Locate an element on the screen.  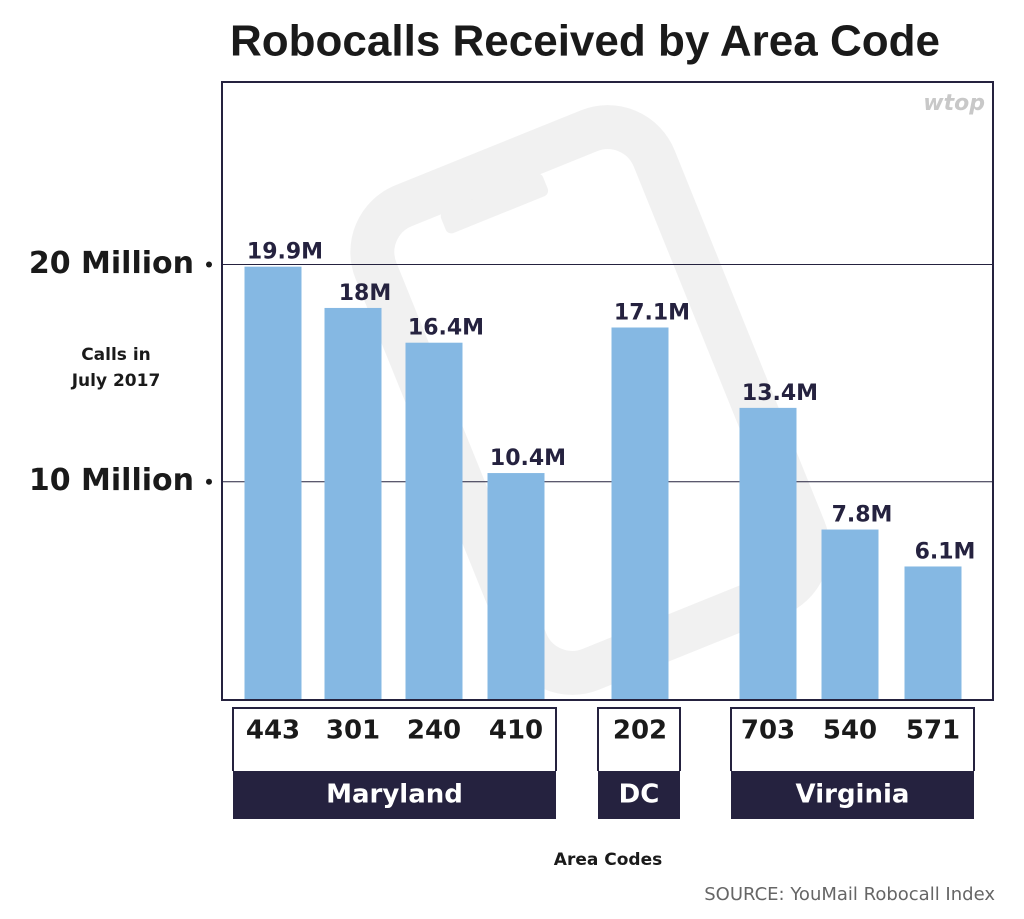
x-tick-label: 703 is located at coordinates (768, 731).